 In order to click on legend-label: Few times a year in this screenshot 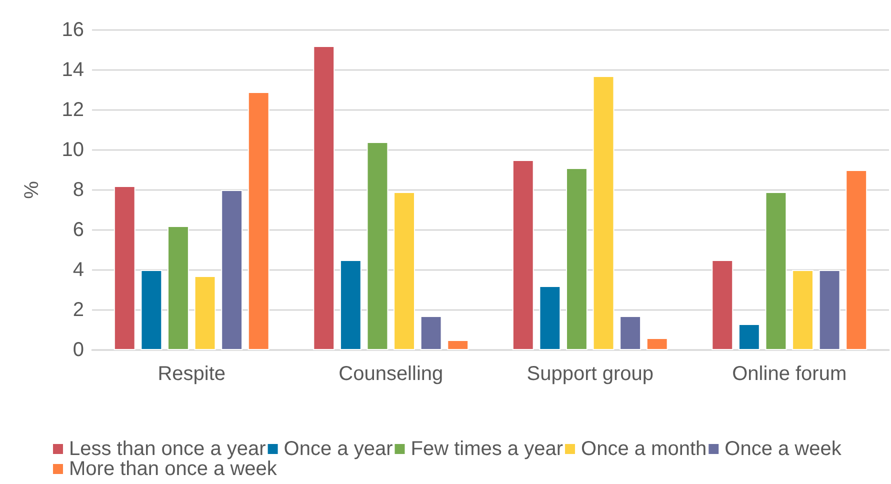, I will do `click(487, 449)`.